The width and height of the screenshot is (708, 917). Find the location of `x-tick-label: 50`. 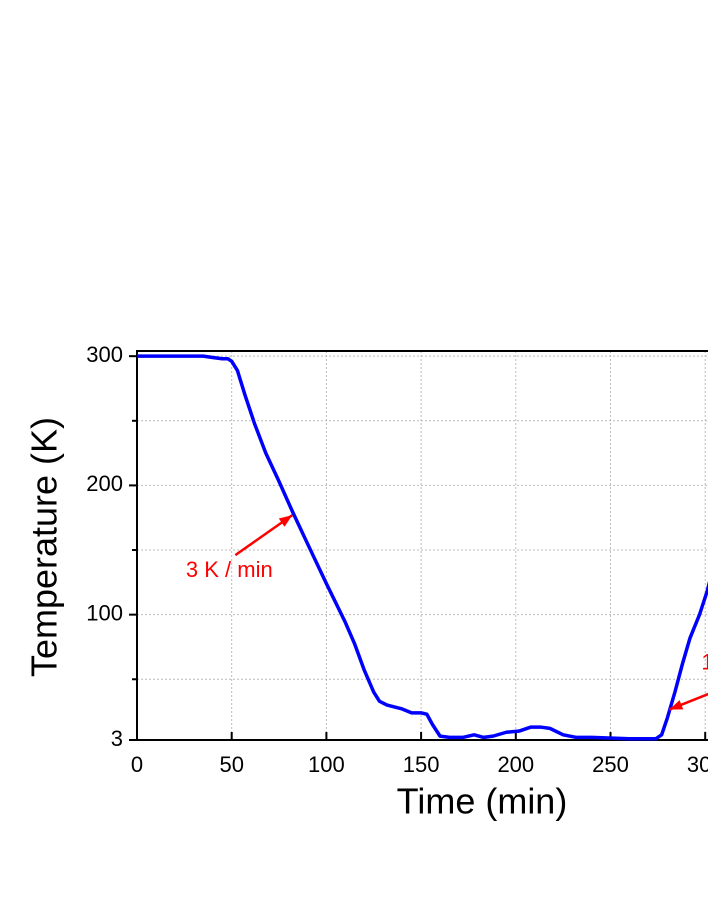

x-tick-label: 50 is located at coordinates (231, 764).